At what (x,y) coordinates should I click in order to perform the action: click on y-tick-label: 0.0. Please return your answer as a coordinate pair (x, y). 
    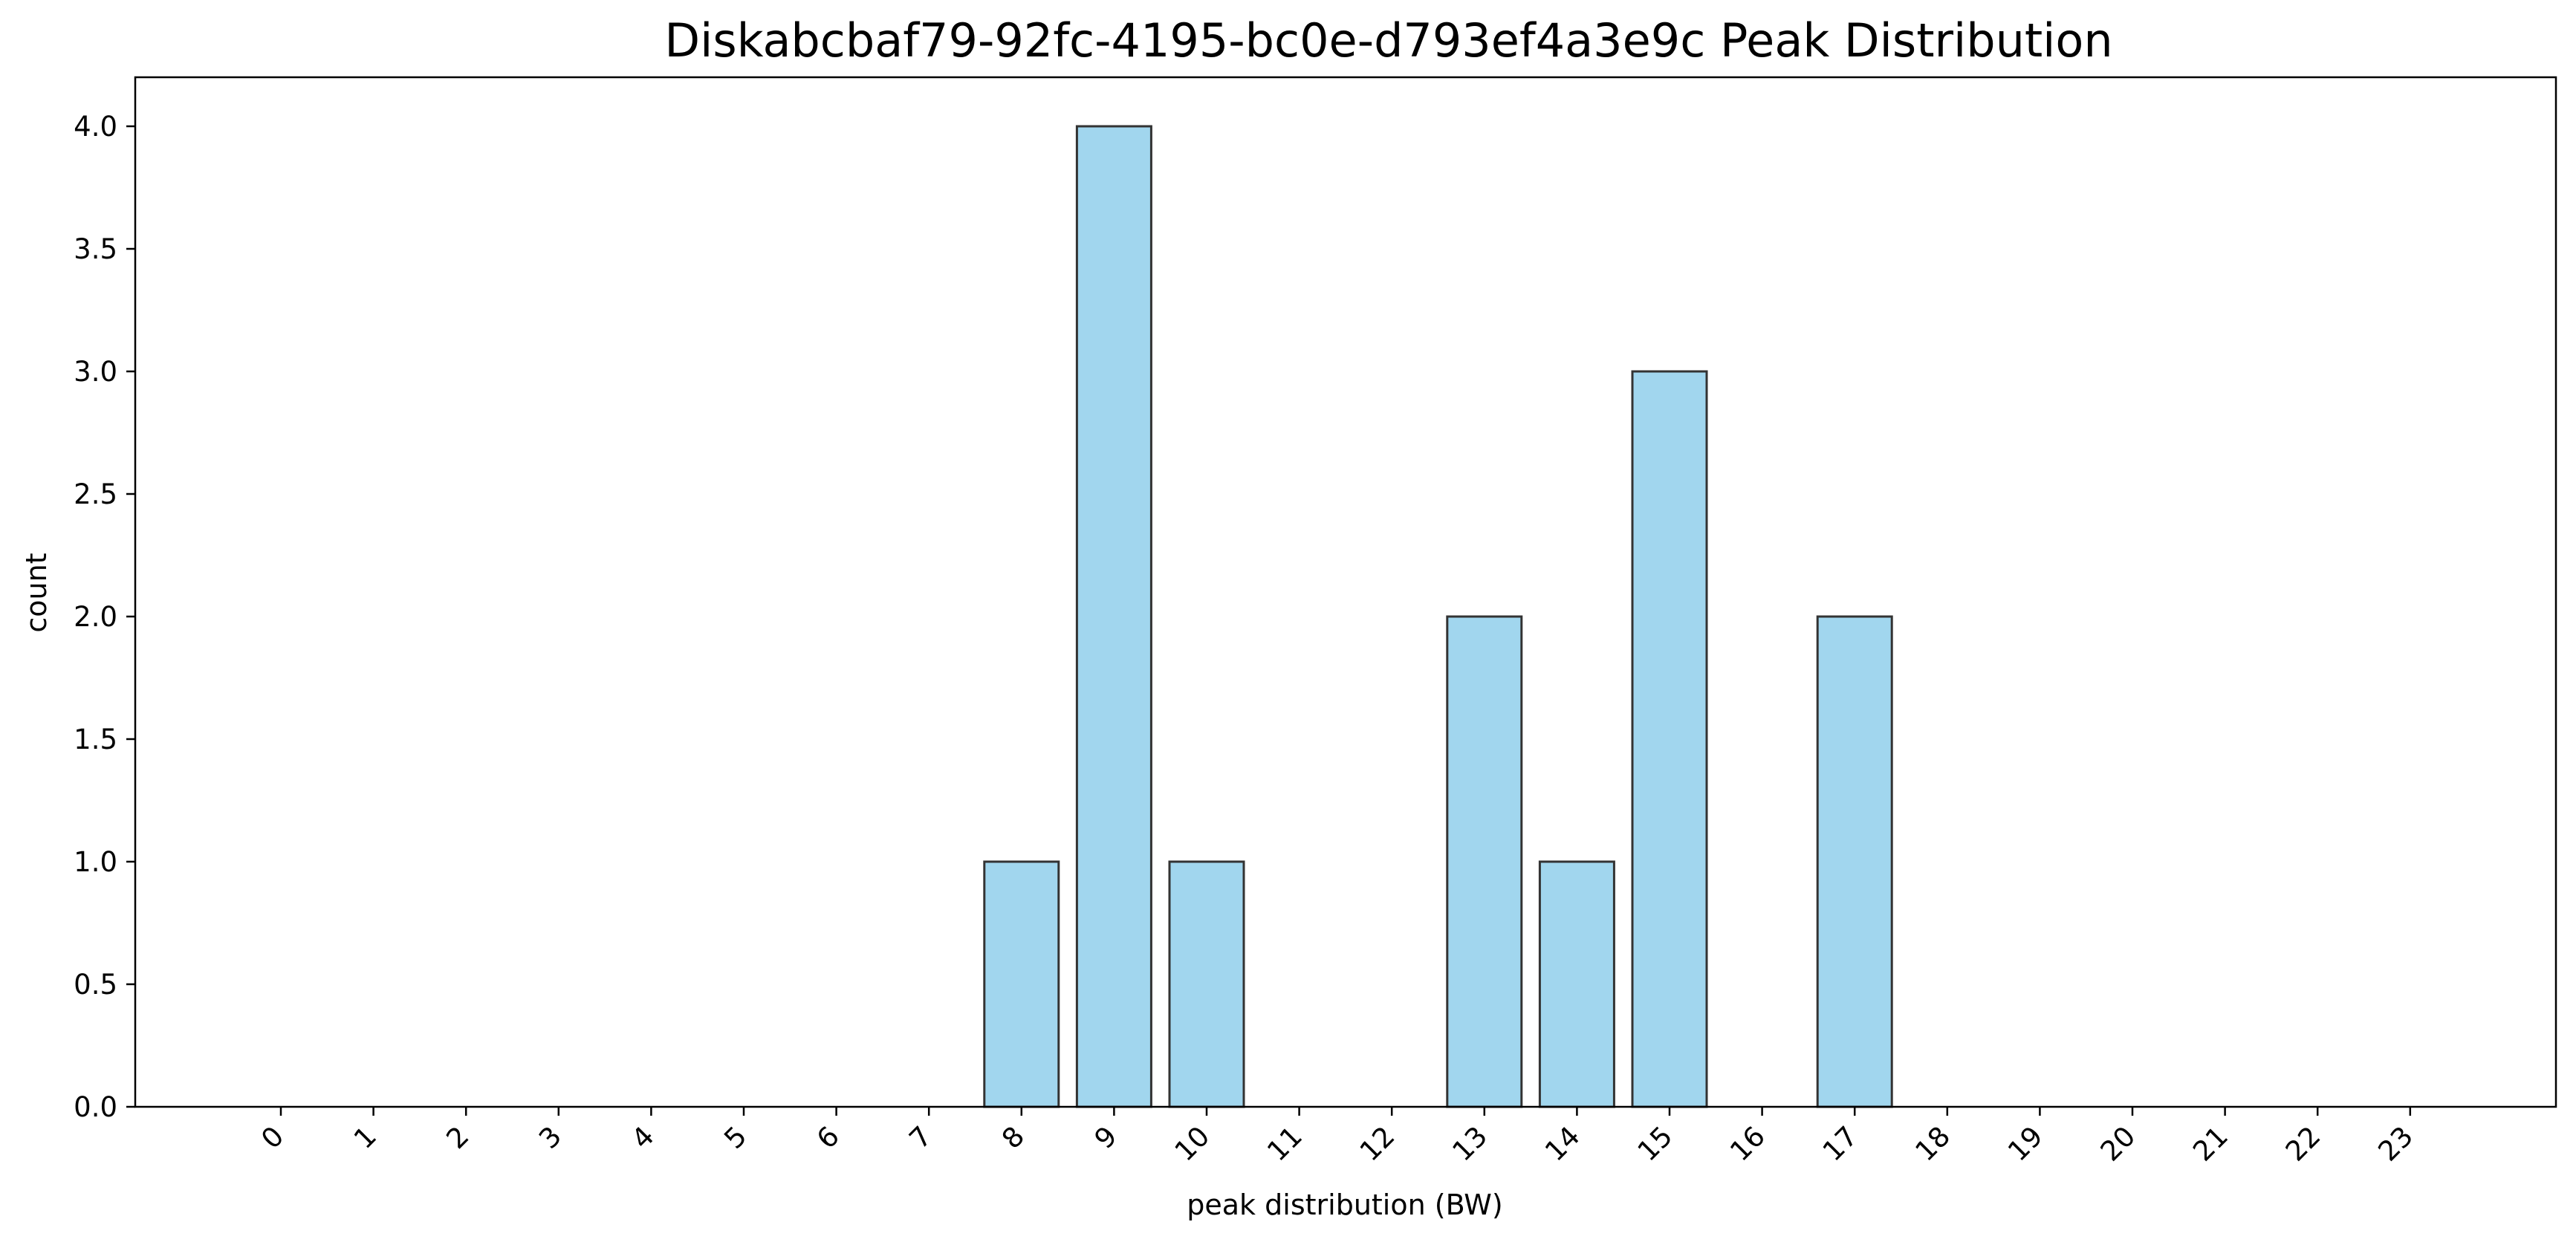
    Looking at the image, I should click on (95, 1107).